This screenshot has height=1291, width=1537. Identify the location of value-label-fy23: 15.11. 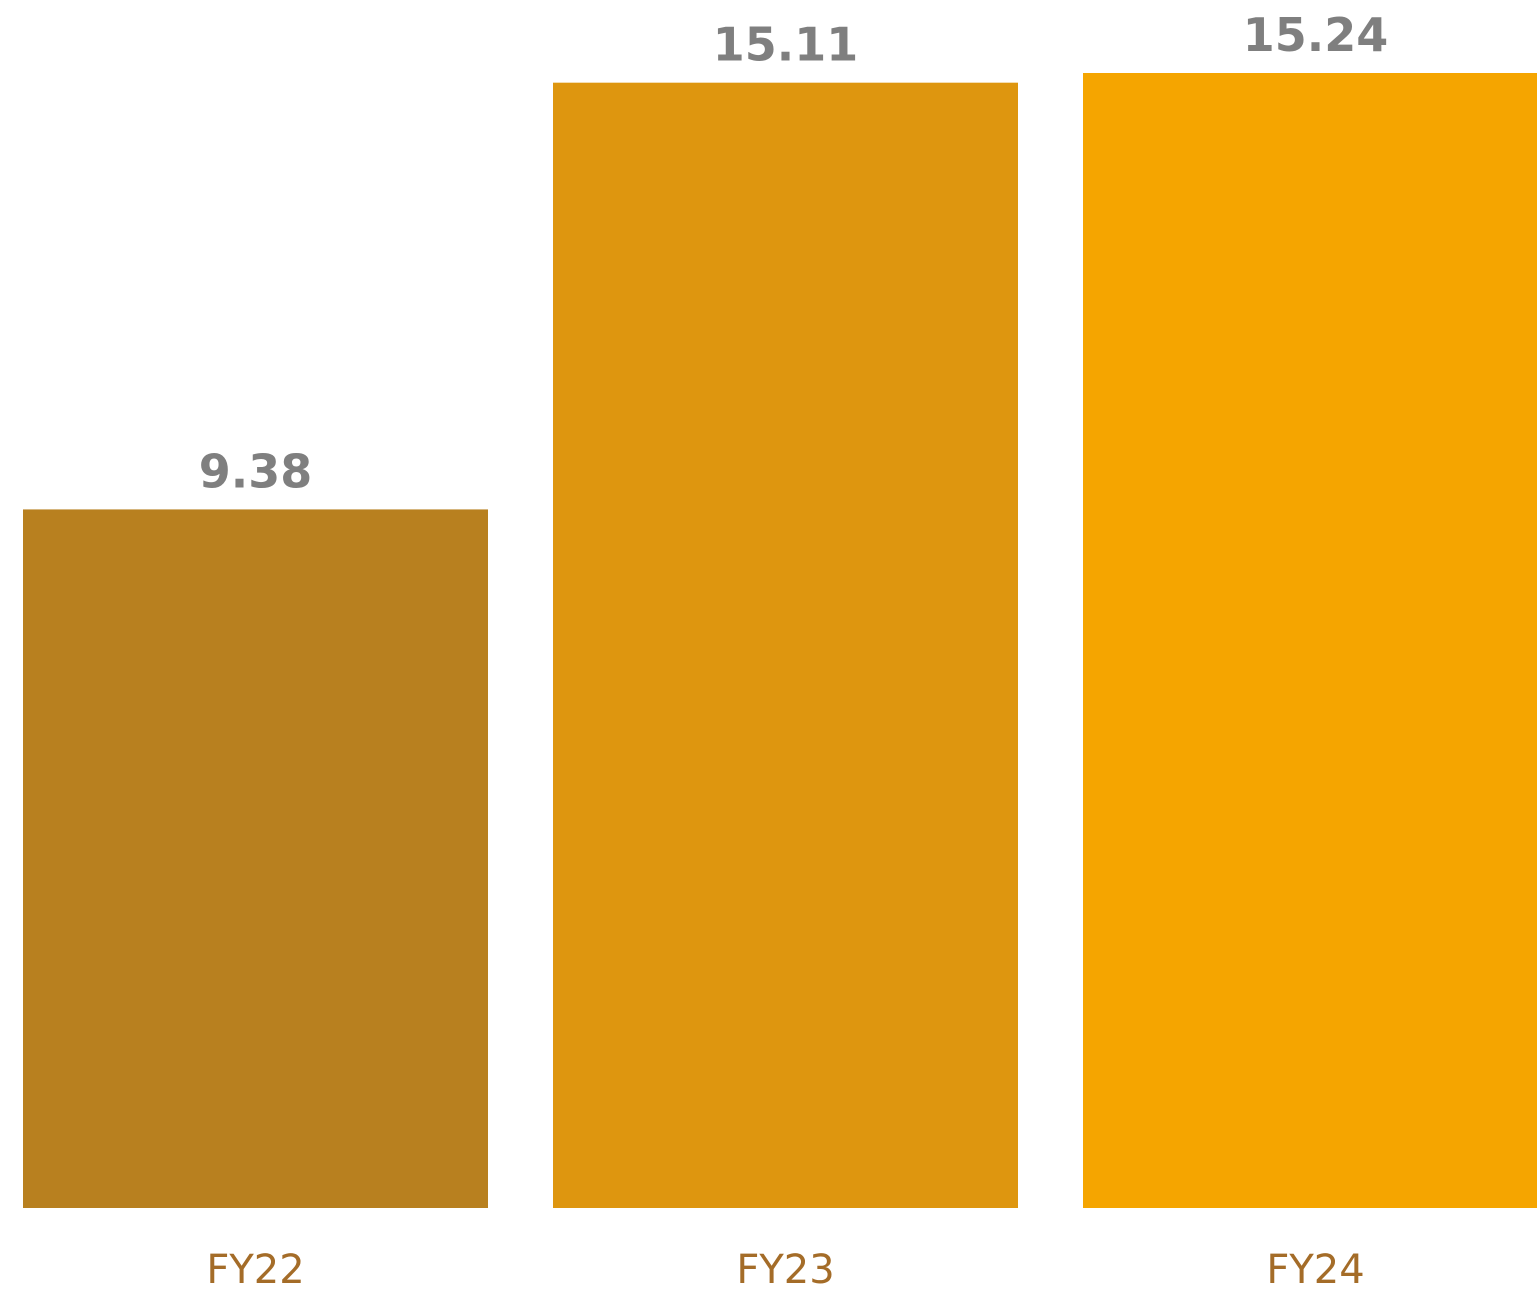
(786, 45).